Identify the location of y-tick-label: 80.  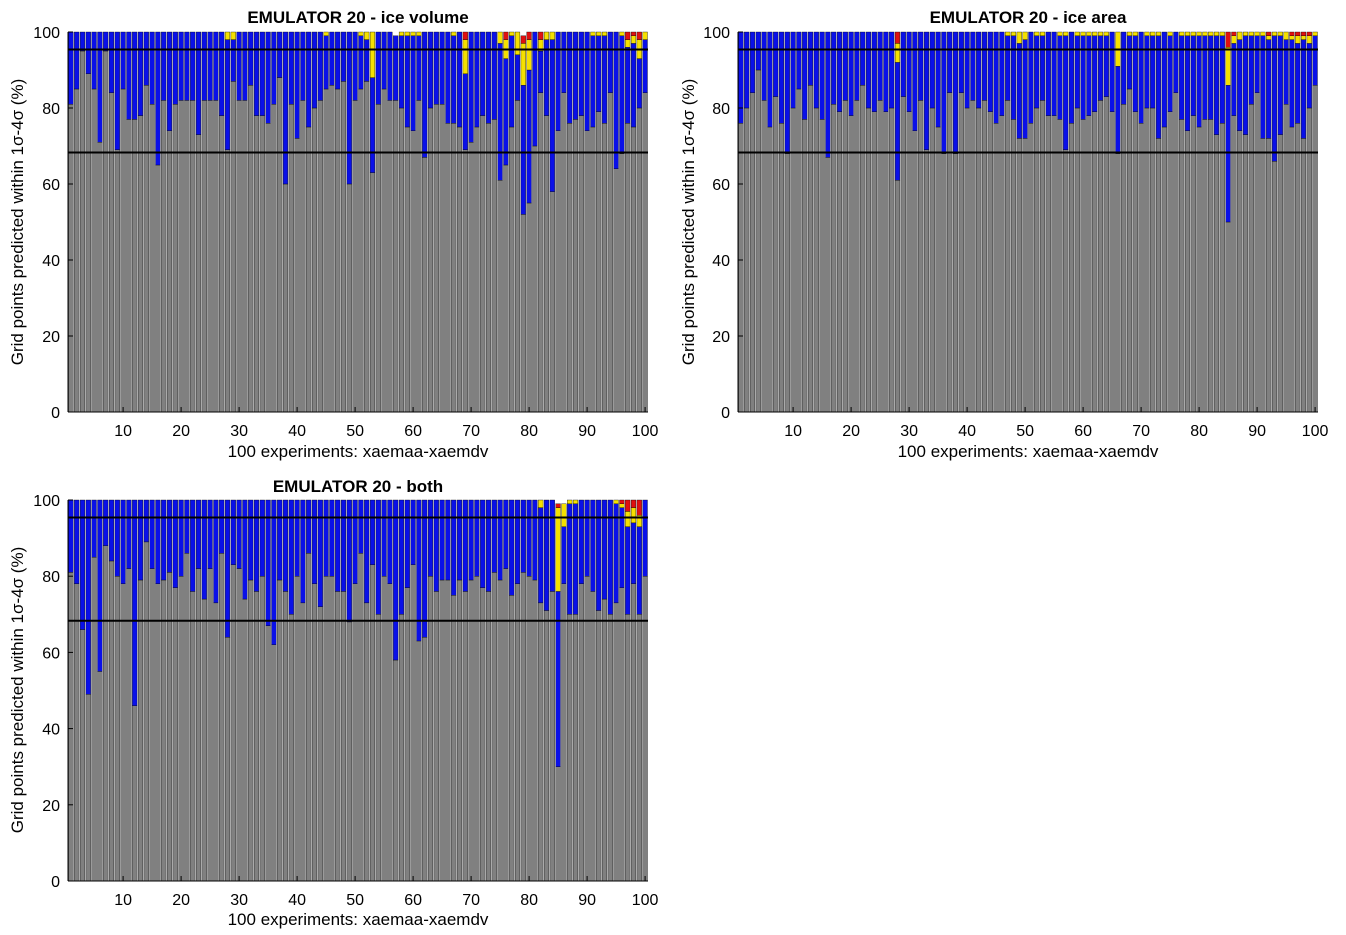
(51, 109).